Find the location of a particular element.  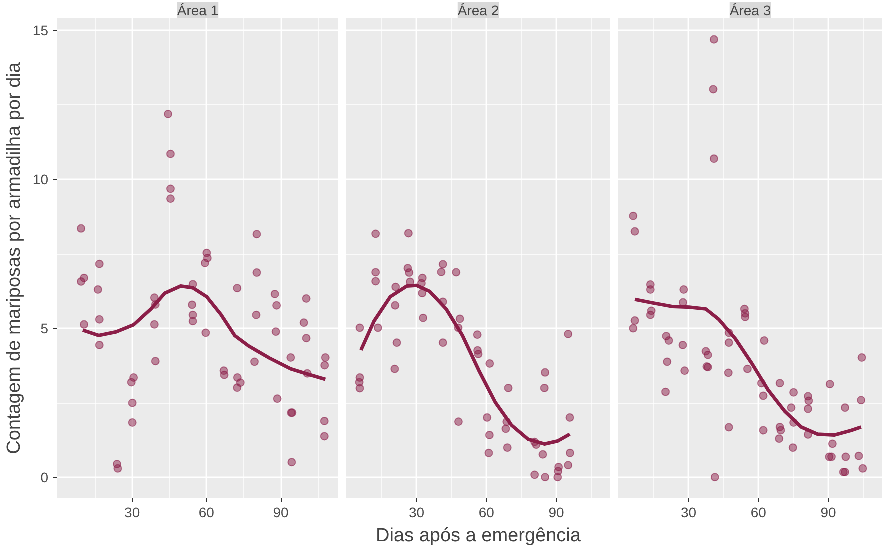

y-tick-label: 10 is located at coordinates (40, 179).